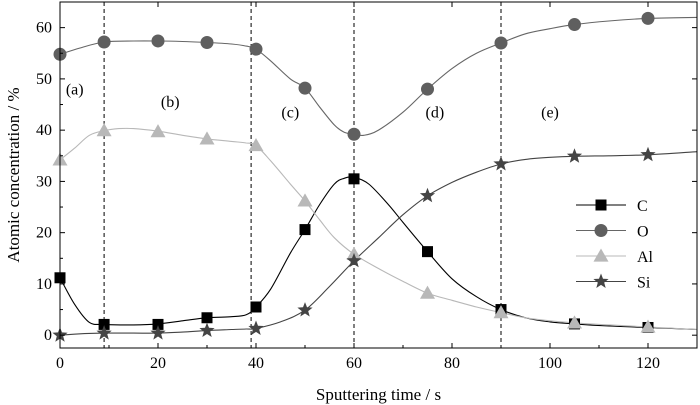 The width and height of the screenshot is (700, 405). I want to click on legend-marker-al, so click(601, 255).